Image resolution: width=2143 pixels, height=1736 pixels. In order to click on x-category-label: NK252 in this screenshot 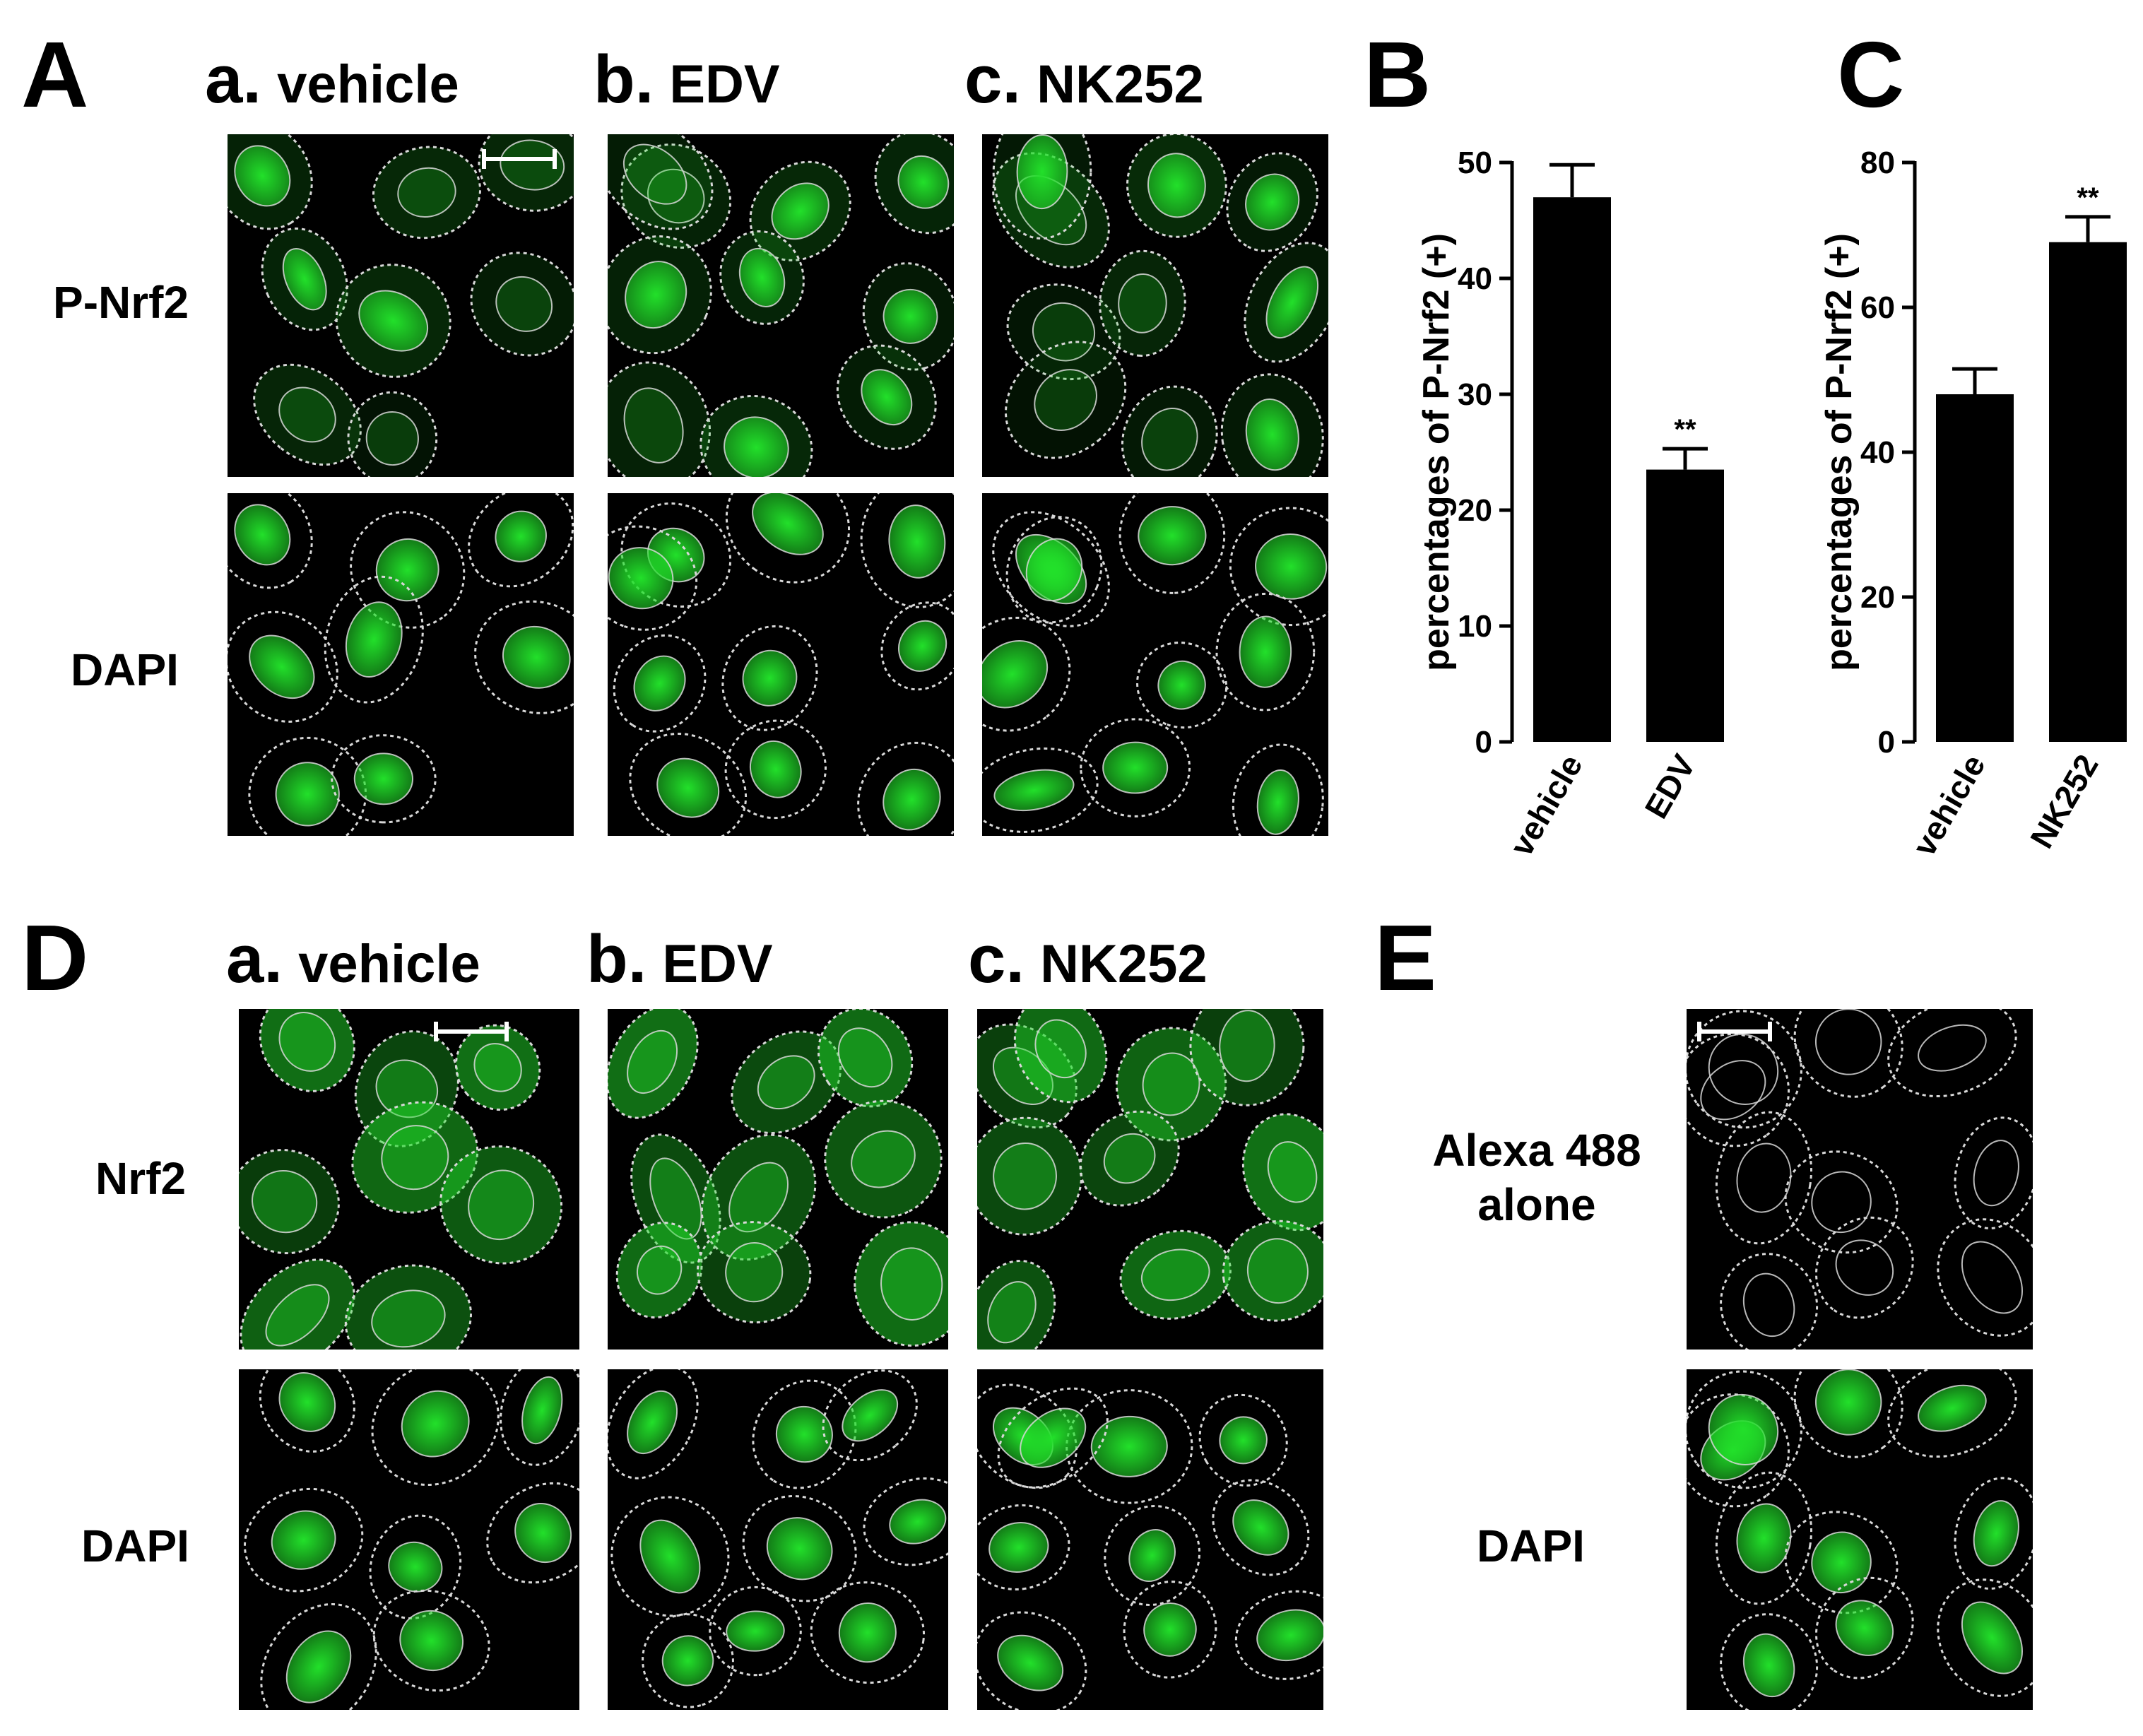, I will do `click(2064, 801)`.